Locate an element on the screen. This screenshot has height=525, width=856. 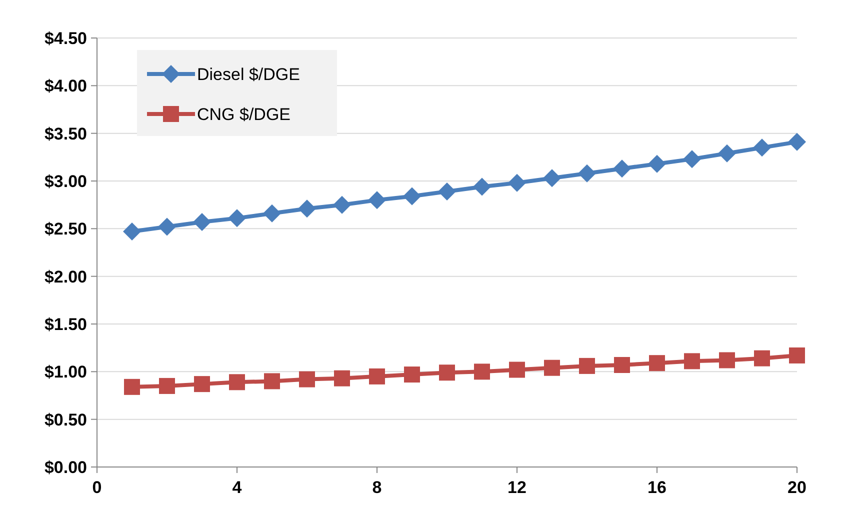
y-tick-label: $0.50 is located at coordinates (65, 420).